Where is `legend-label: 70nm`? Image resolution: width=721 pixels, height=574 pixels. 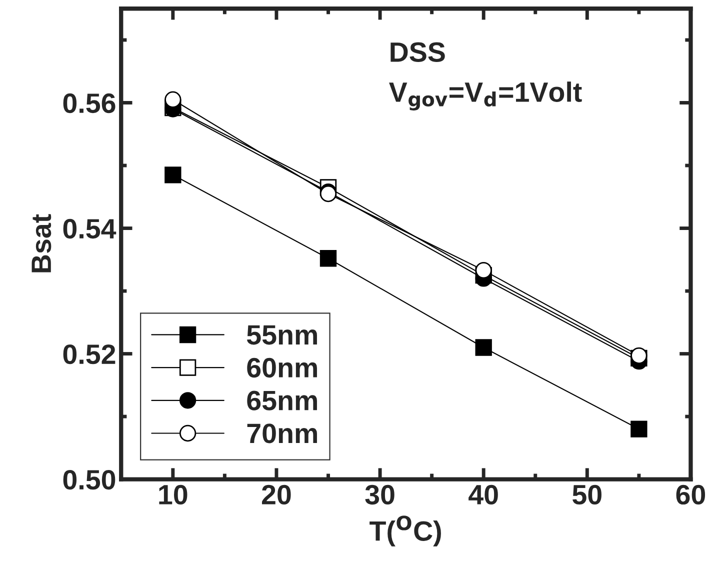 legend-label: 70nm is located at coordinates (282, 434).